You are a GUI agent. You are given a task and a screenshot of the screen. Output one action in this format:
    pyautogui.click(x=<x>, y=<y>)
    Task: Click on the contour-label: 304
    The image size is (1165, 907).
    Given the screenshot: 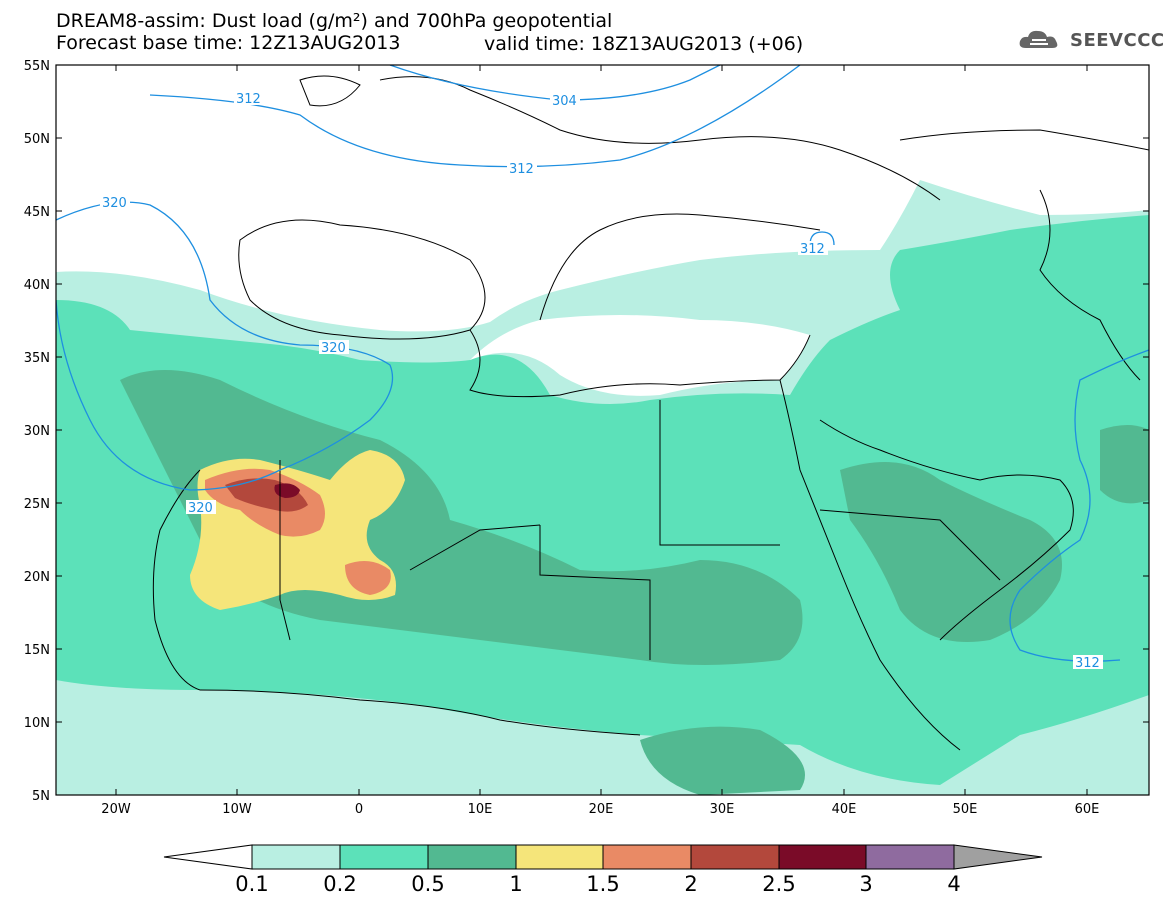 What is the action you would take?
    pyautogui.click(x=564, y=101)
    